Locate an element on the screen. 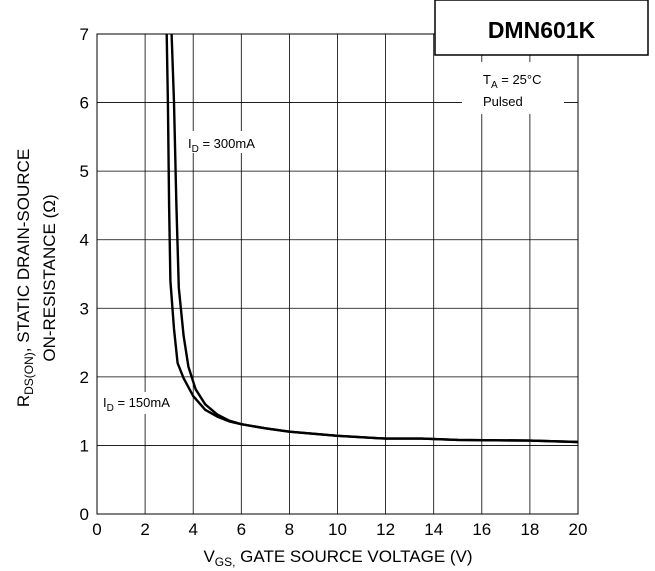 This screenshot has width=655, height=571. x-tick-label-4: 8 is located at coordinates (289, 529).